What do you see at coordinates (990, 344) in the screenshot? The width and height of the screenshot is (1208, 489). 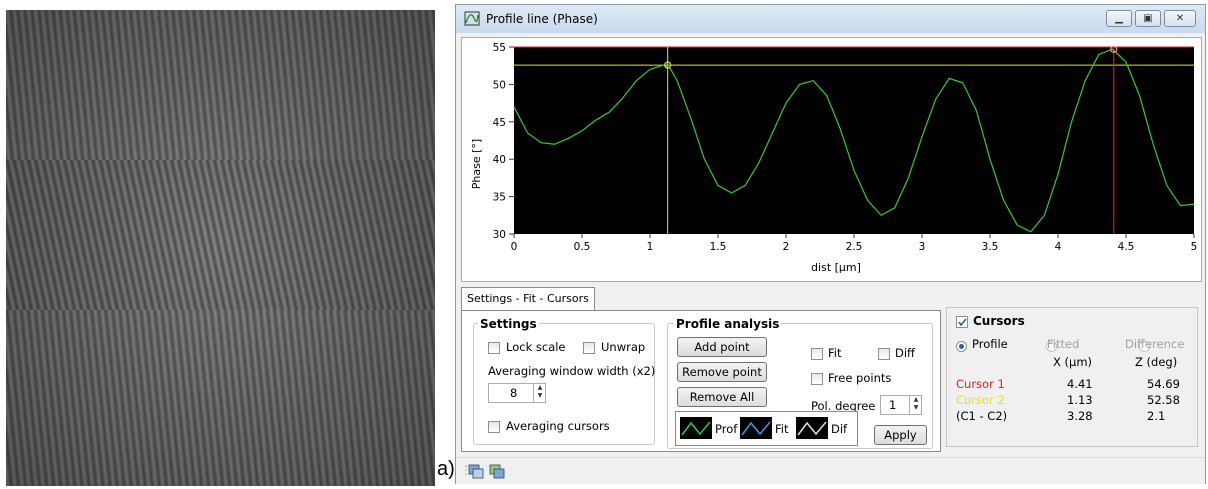 I see `profile-radio-label: Profile` at bounding box center [990, 344].